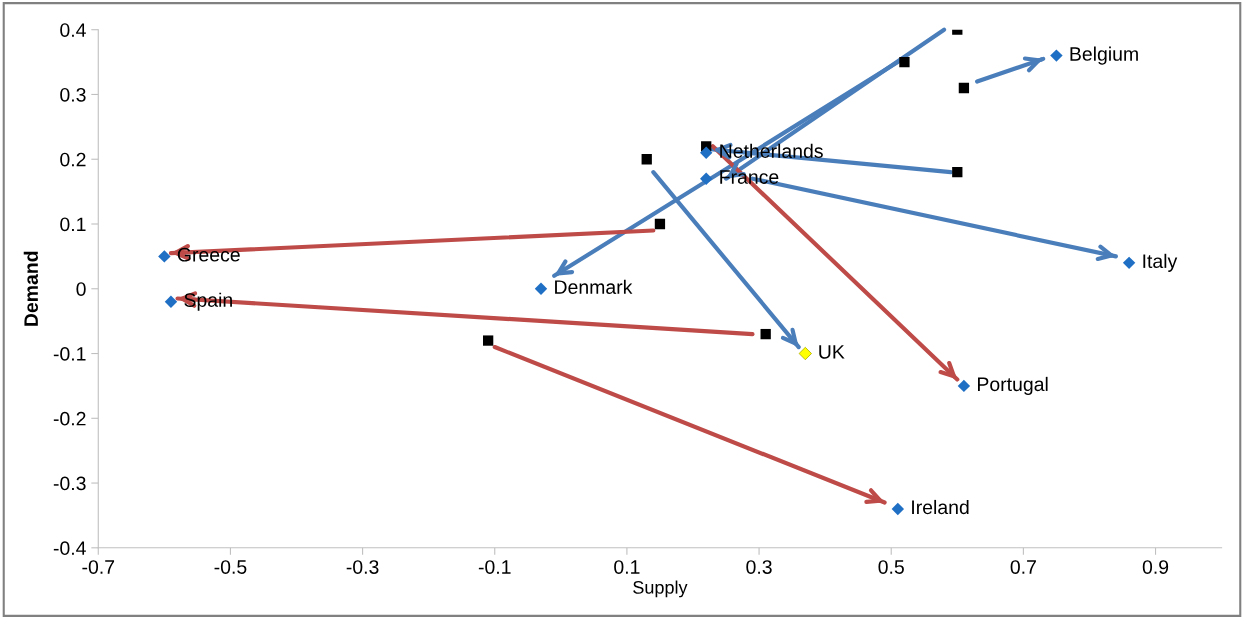  Describe the element at coordinates (832, 352) in the screenshot. I see `annotation: UK` at that location.